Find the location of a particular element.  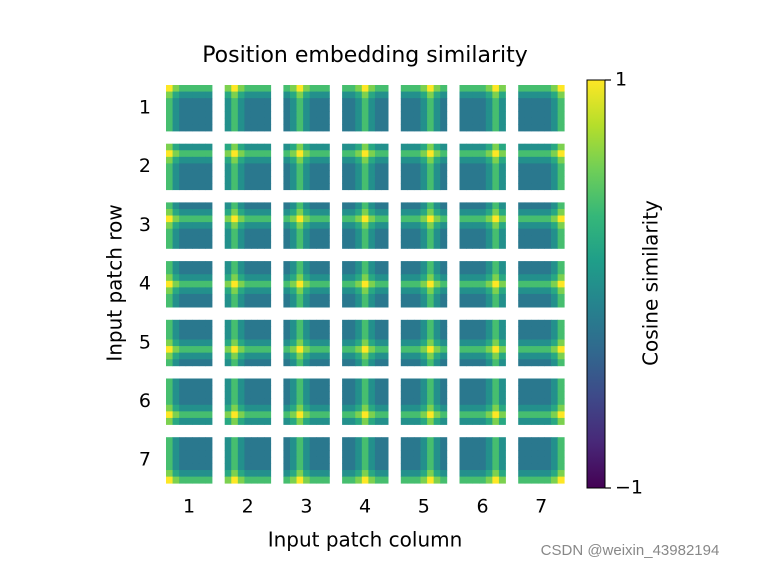

x-tick-label: 3 is located at coordinates (306, 507).